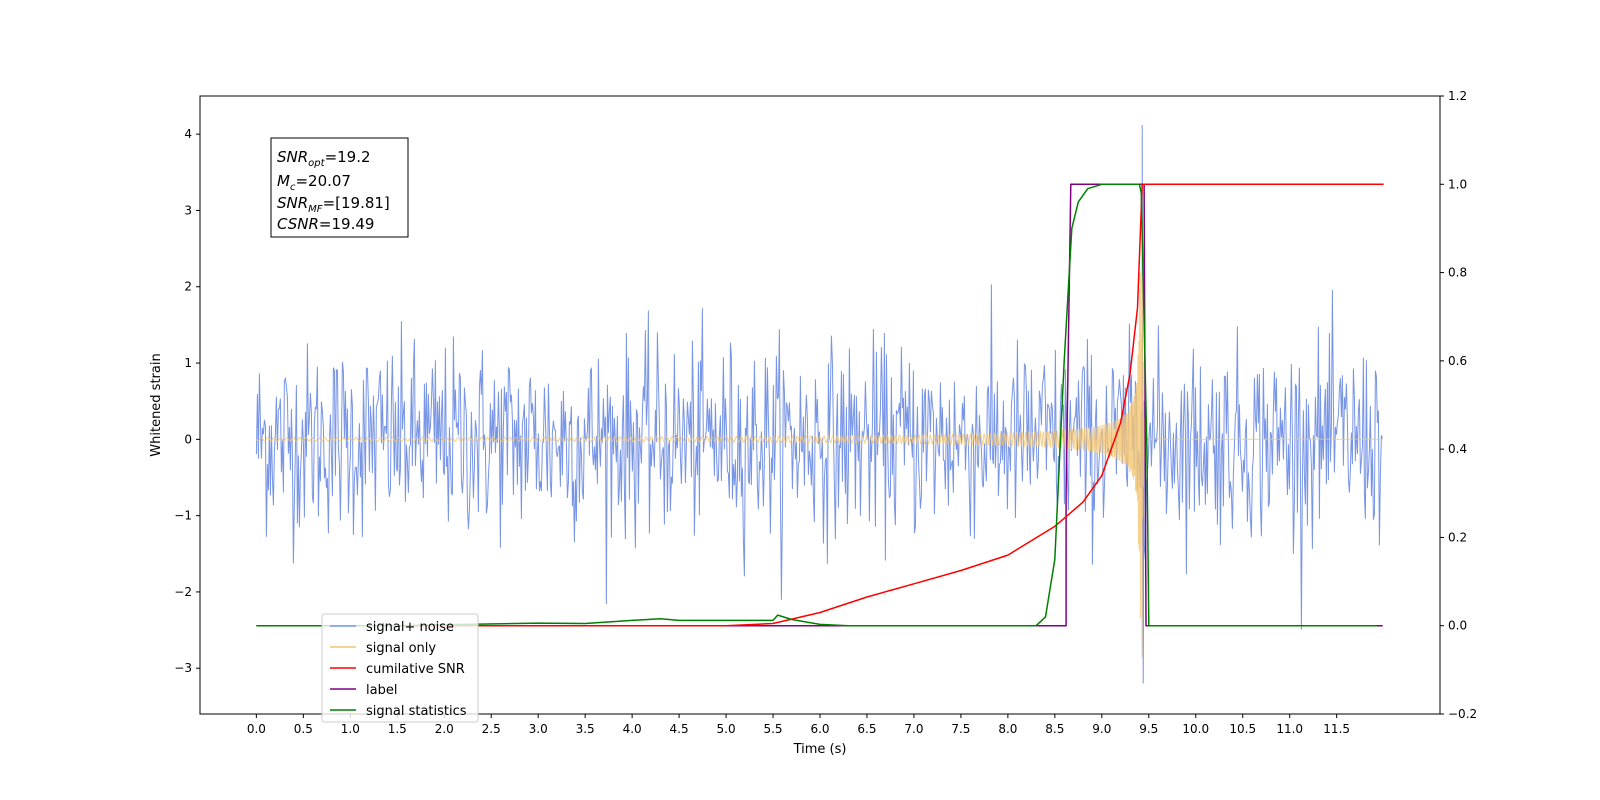 Image resolution: width=1600 pixels, height=800 pixels. I want to click on x-tick-label: 0.0, so click(256, 729).